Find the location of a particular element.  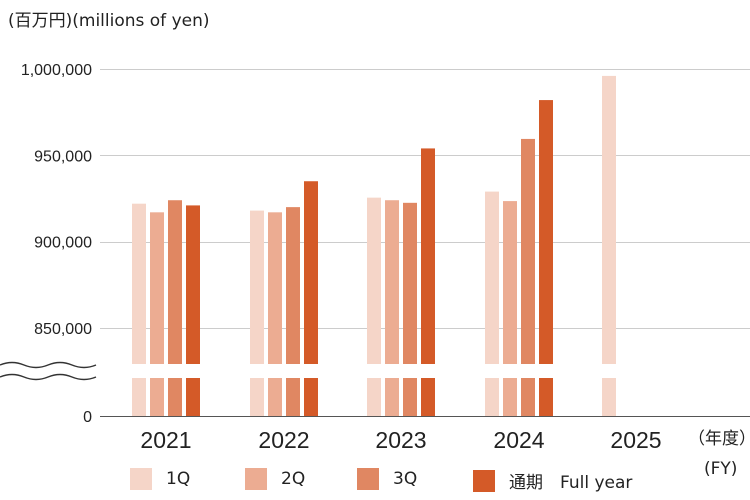

x-tick-label: 2024 is located at coordinates (518, 440).